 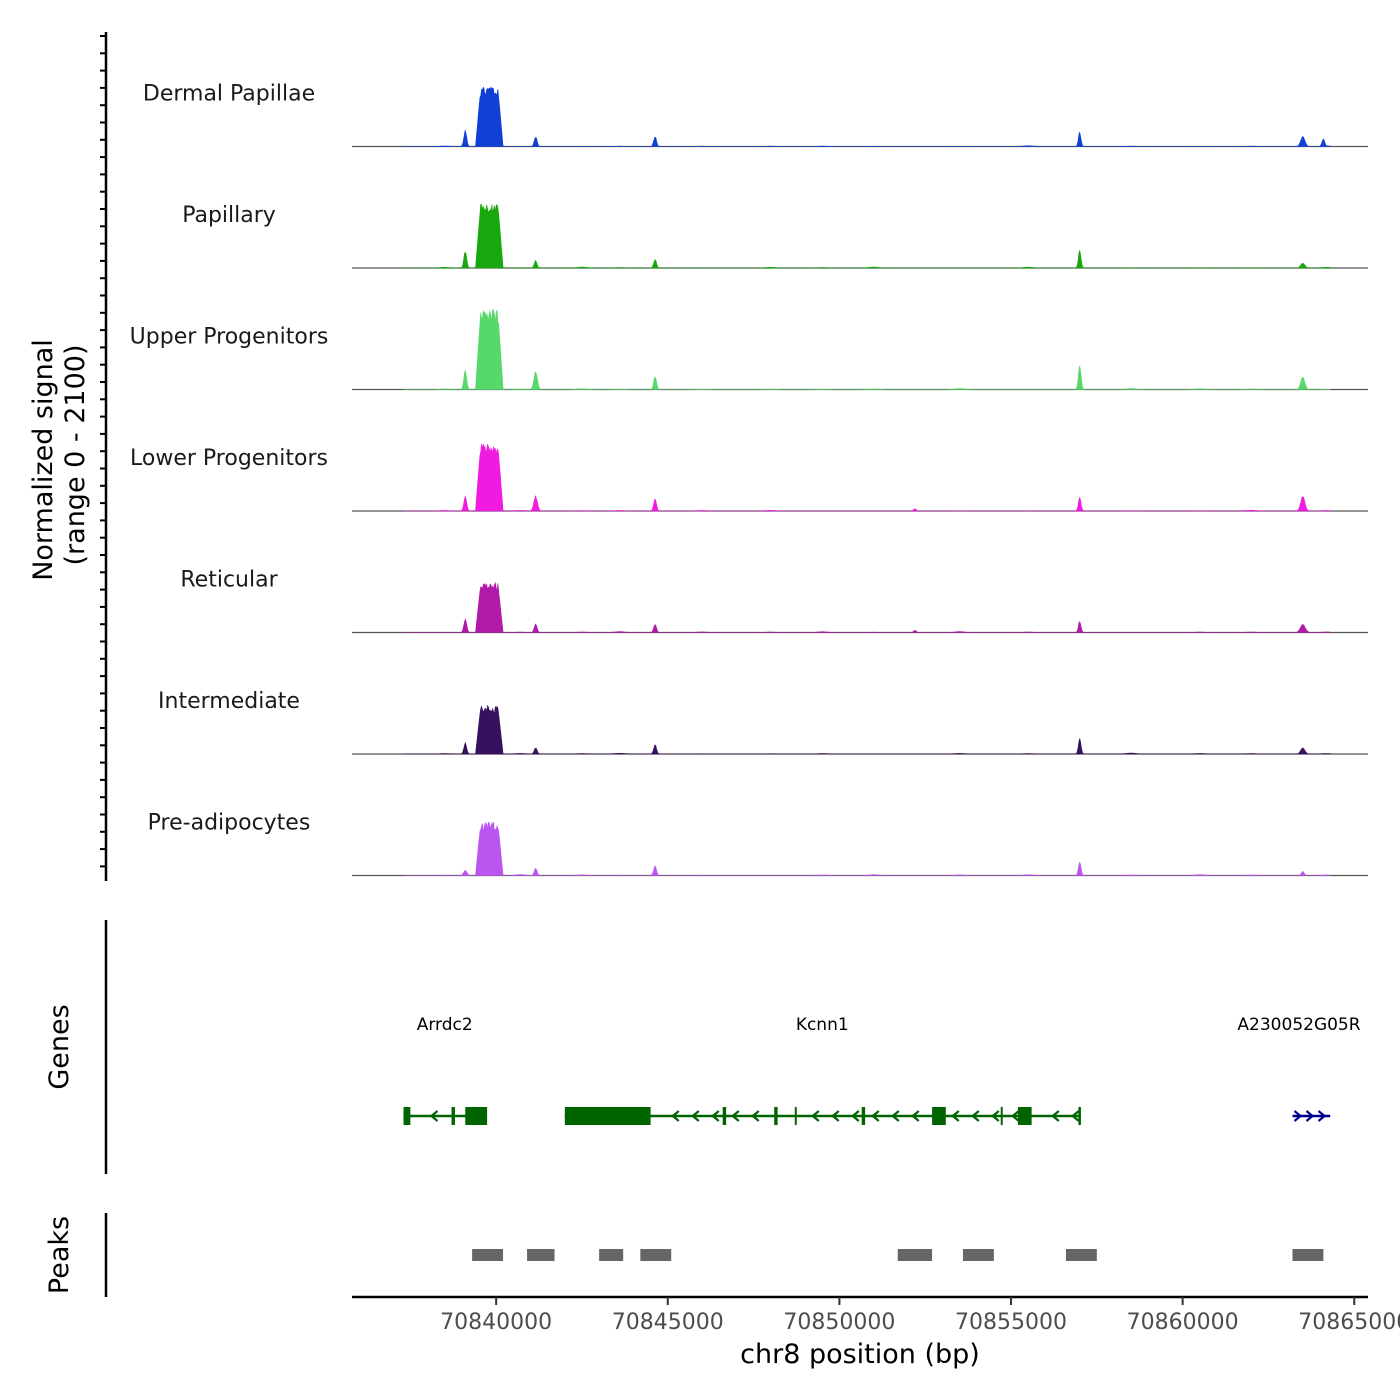 I want to click on signal-track-pre-adipocytes: Pre-adipocytes, so click(x=758, y=844).